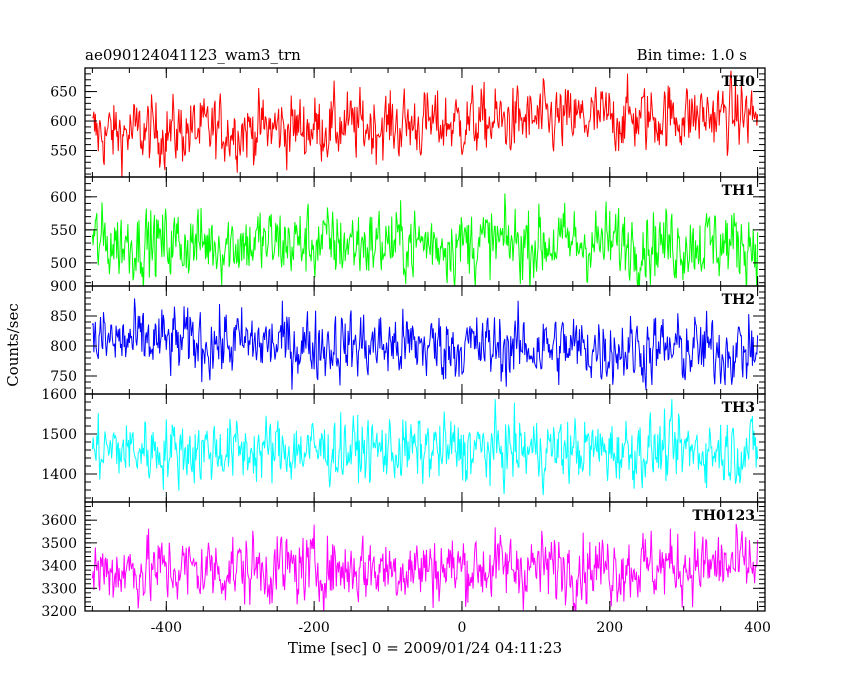 This screenshot has height=680, width=850. Describe the element at coordinates (739, 82) in the screenshot. I see `panel-label-th0: TH0` at that location.